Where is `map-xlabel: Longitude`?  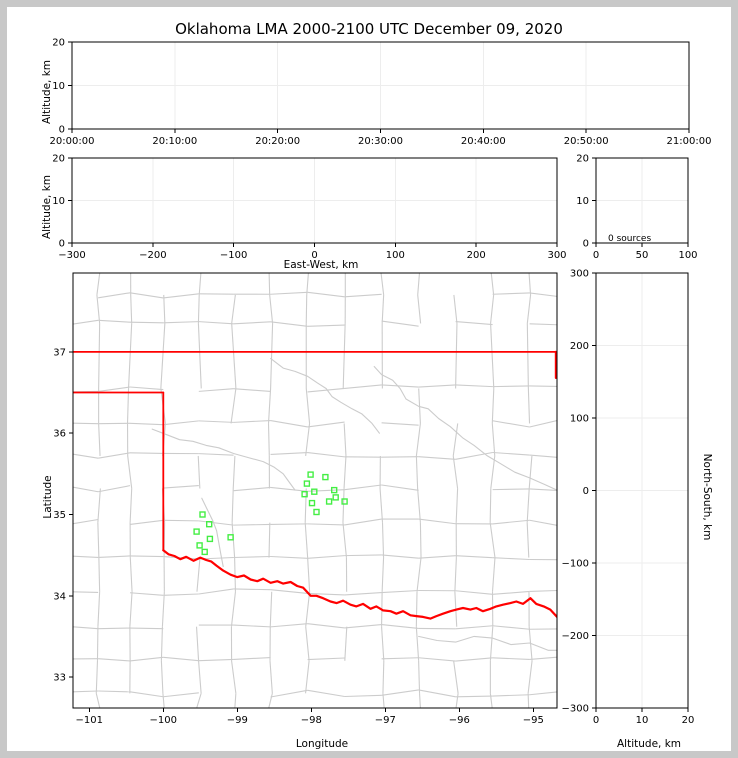
map-xlabel: Longitude is located at coordinates (322, 744).